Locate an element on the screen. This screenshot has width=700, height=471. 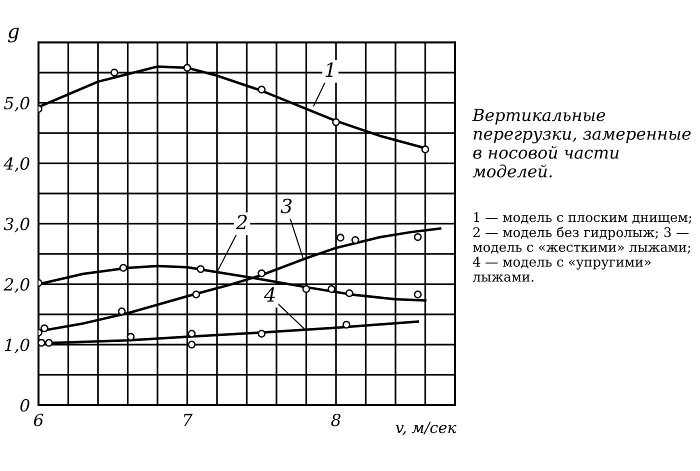
annotation: 2 is located at coordinates (241, 222).